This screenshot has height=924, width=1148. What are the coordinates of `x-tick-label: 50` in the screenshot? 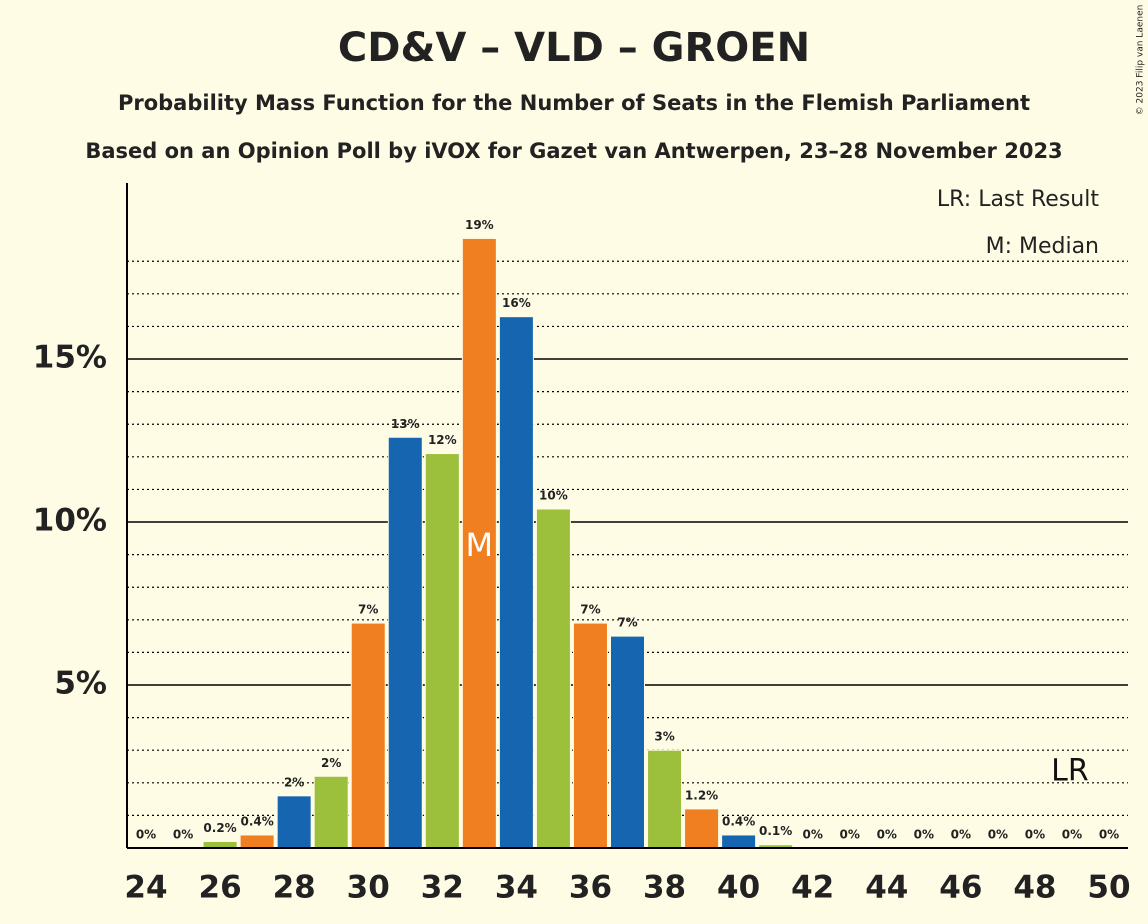 It's located at (1108, 888).